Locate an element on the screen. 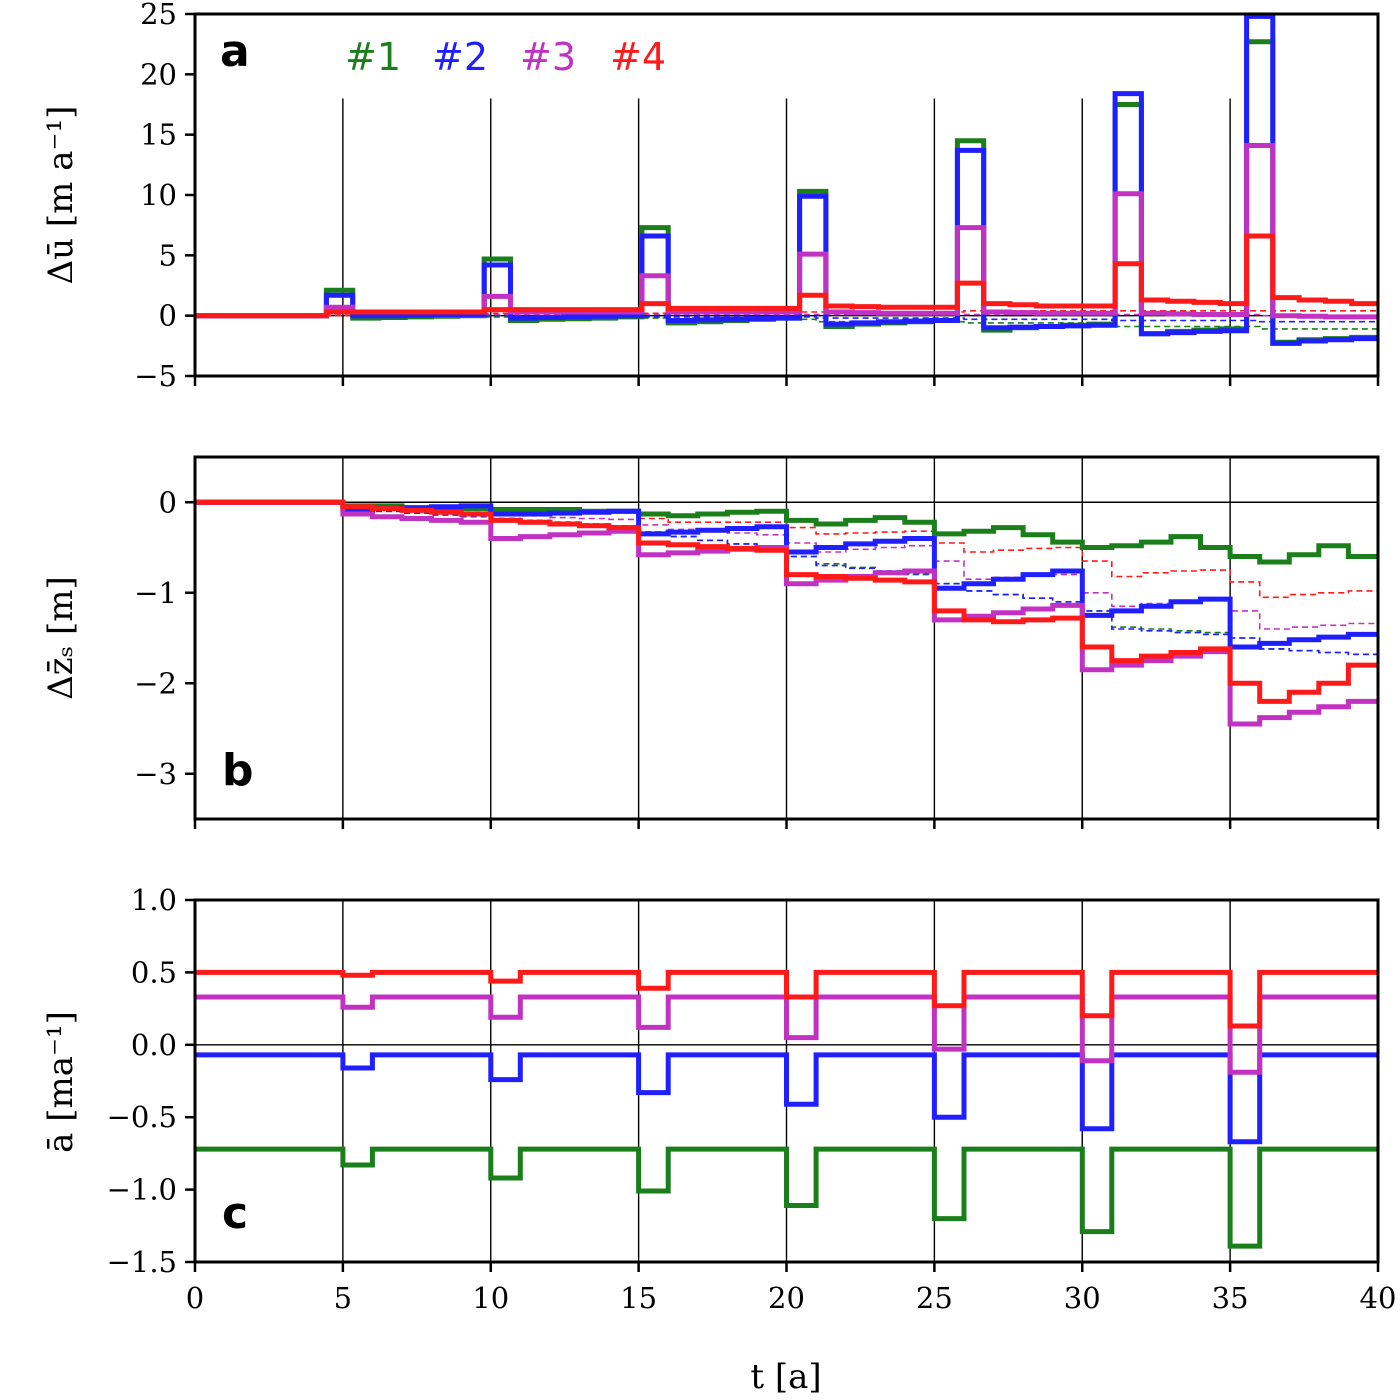 The image size is (1400, 1400). panel-c-xtick-label: 30 is located at coordinates (1082, 1298).